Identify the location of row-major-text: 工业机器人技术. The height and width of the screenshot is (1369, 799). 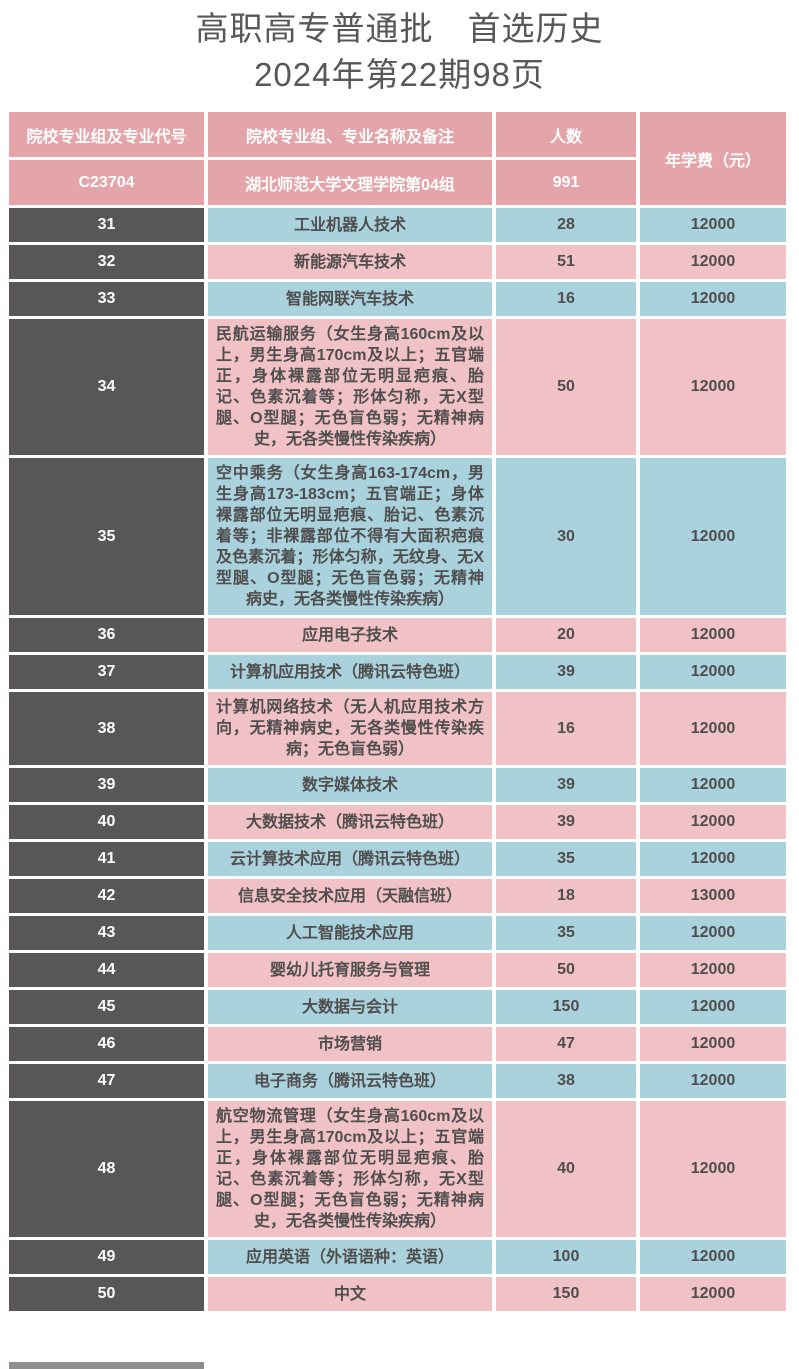
(349, 225).